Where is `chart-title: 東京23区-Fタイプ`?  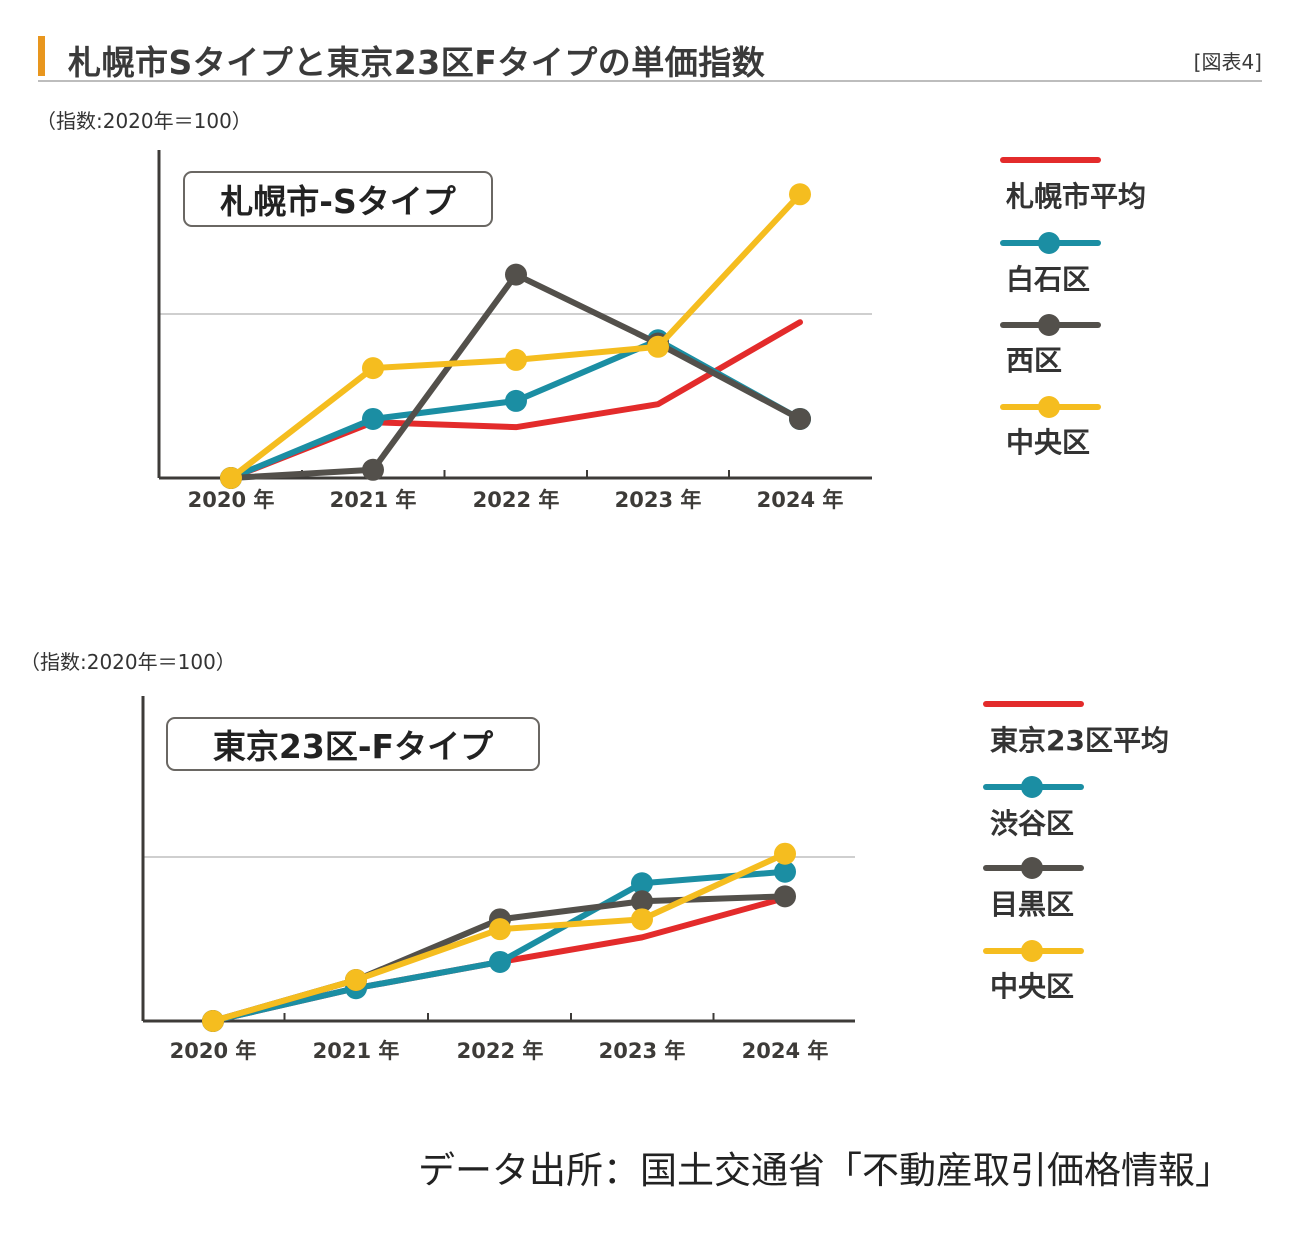 chart-title: 東京23区-Fタイプ is located at coordinates (353, 746).